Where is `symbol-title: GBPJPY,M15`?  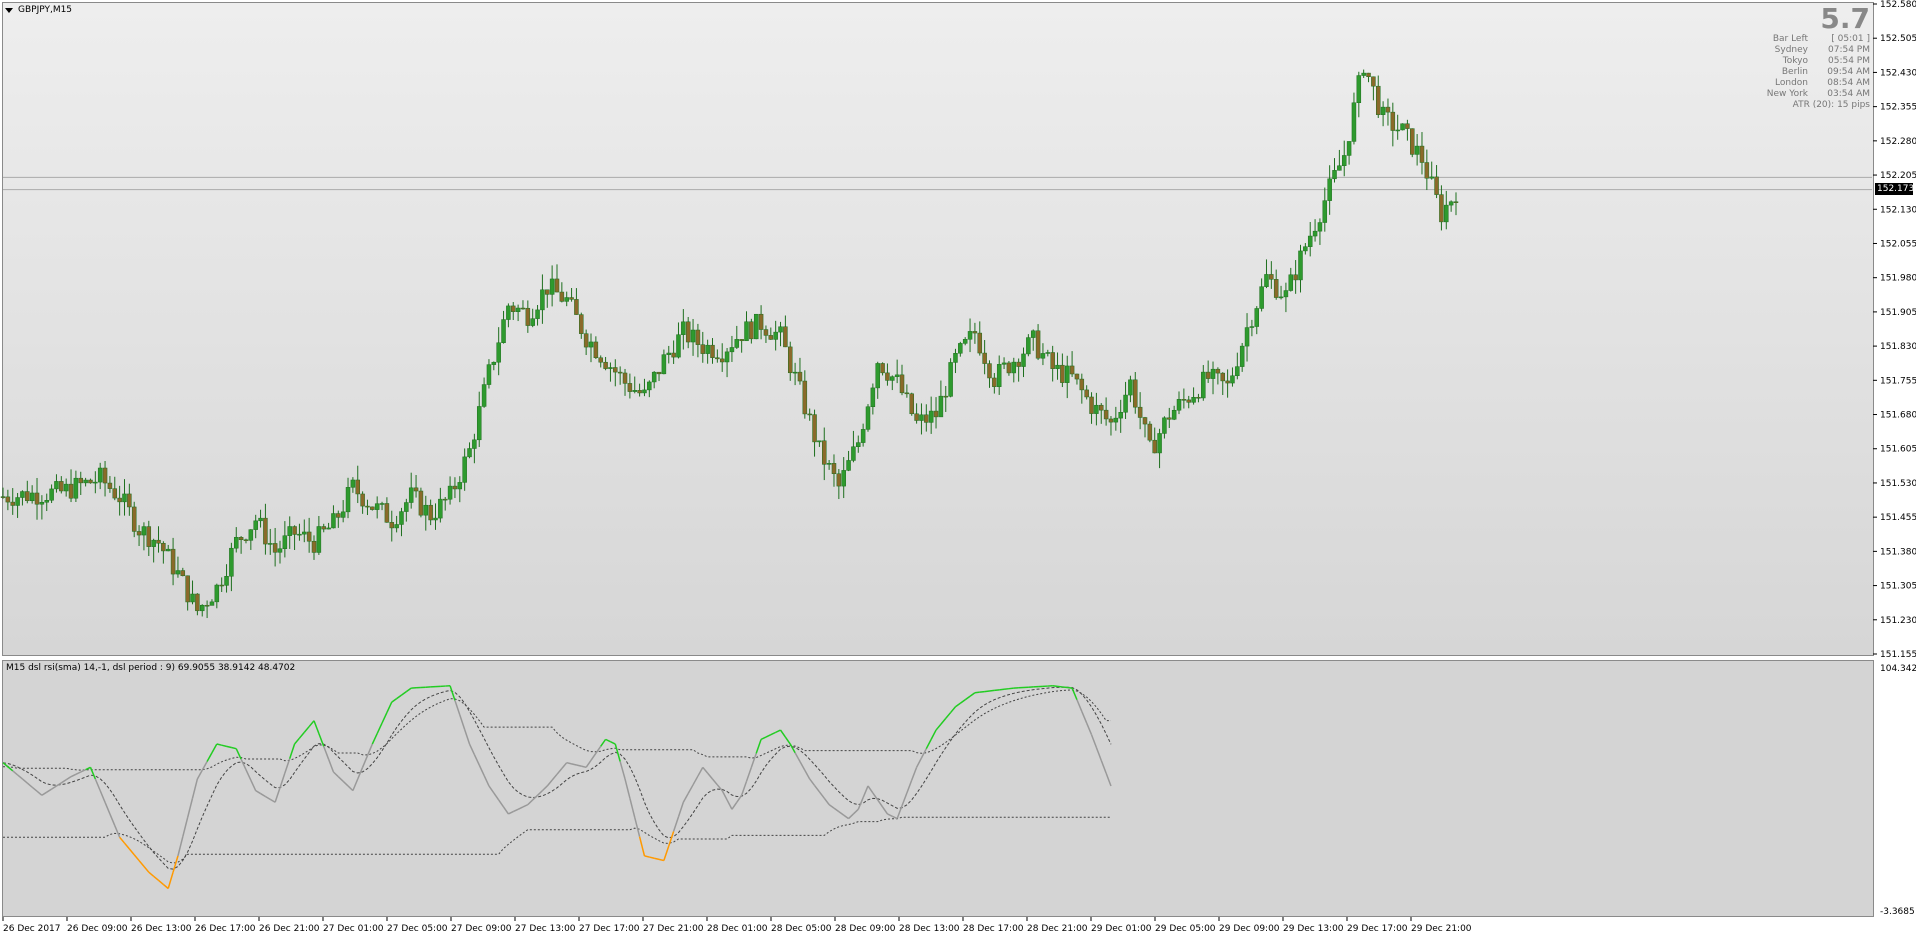 symbol-title: GBPJPY,M15 is located at coordinates (45, 10).